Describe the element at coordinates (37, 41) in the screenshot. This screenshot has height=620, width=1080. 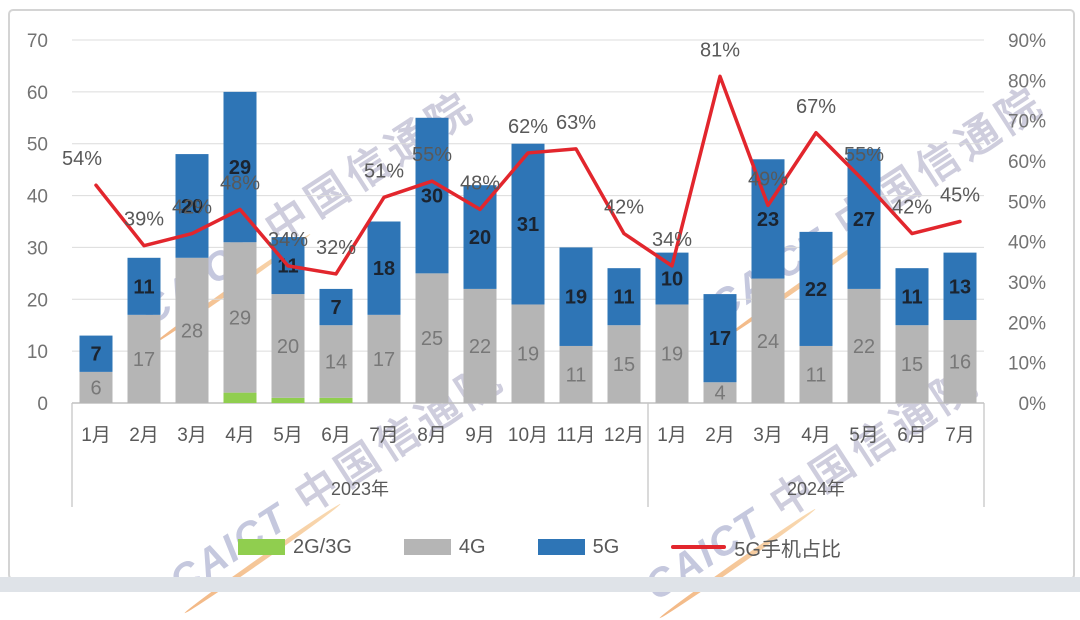
I see `left-axis-tick-label: 70` at that location.